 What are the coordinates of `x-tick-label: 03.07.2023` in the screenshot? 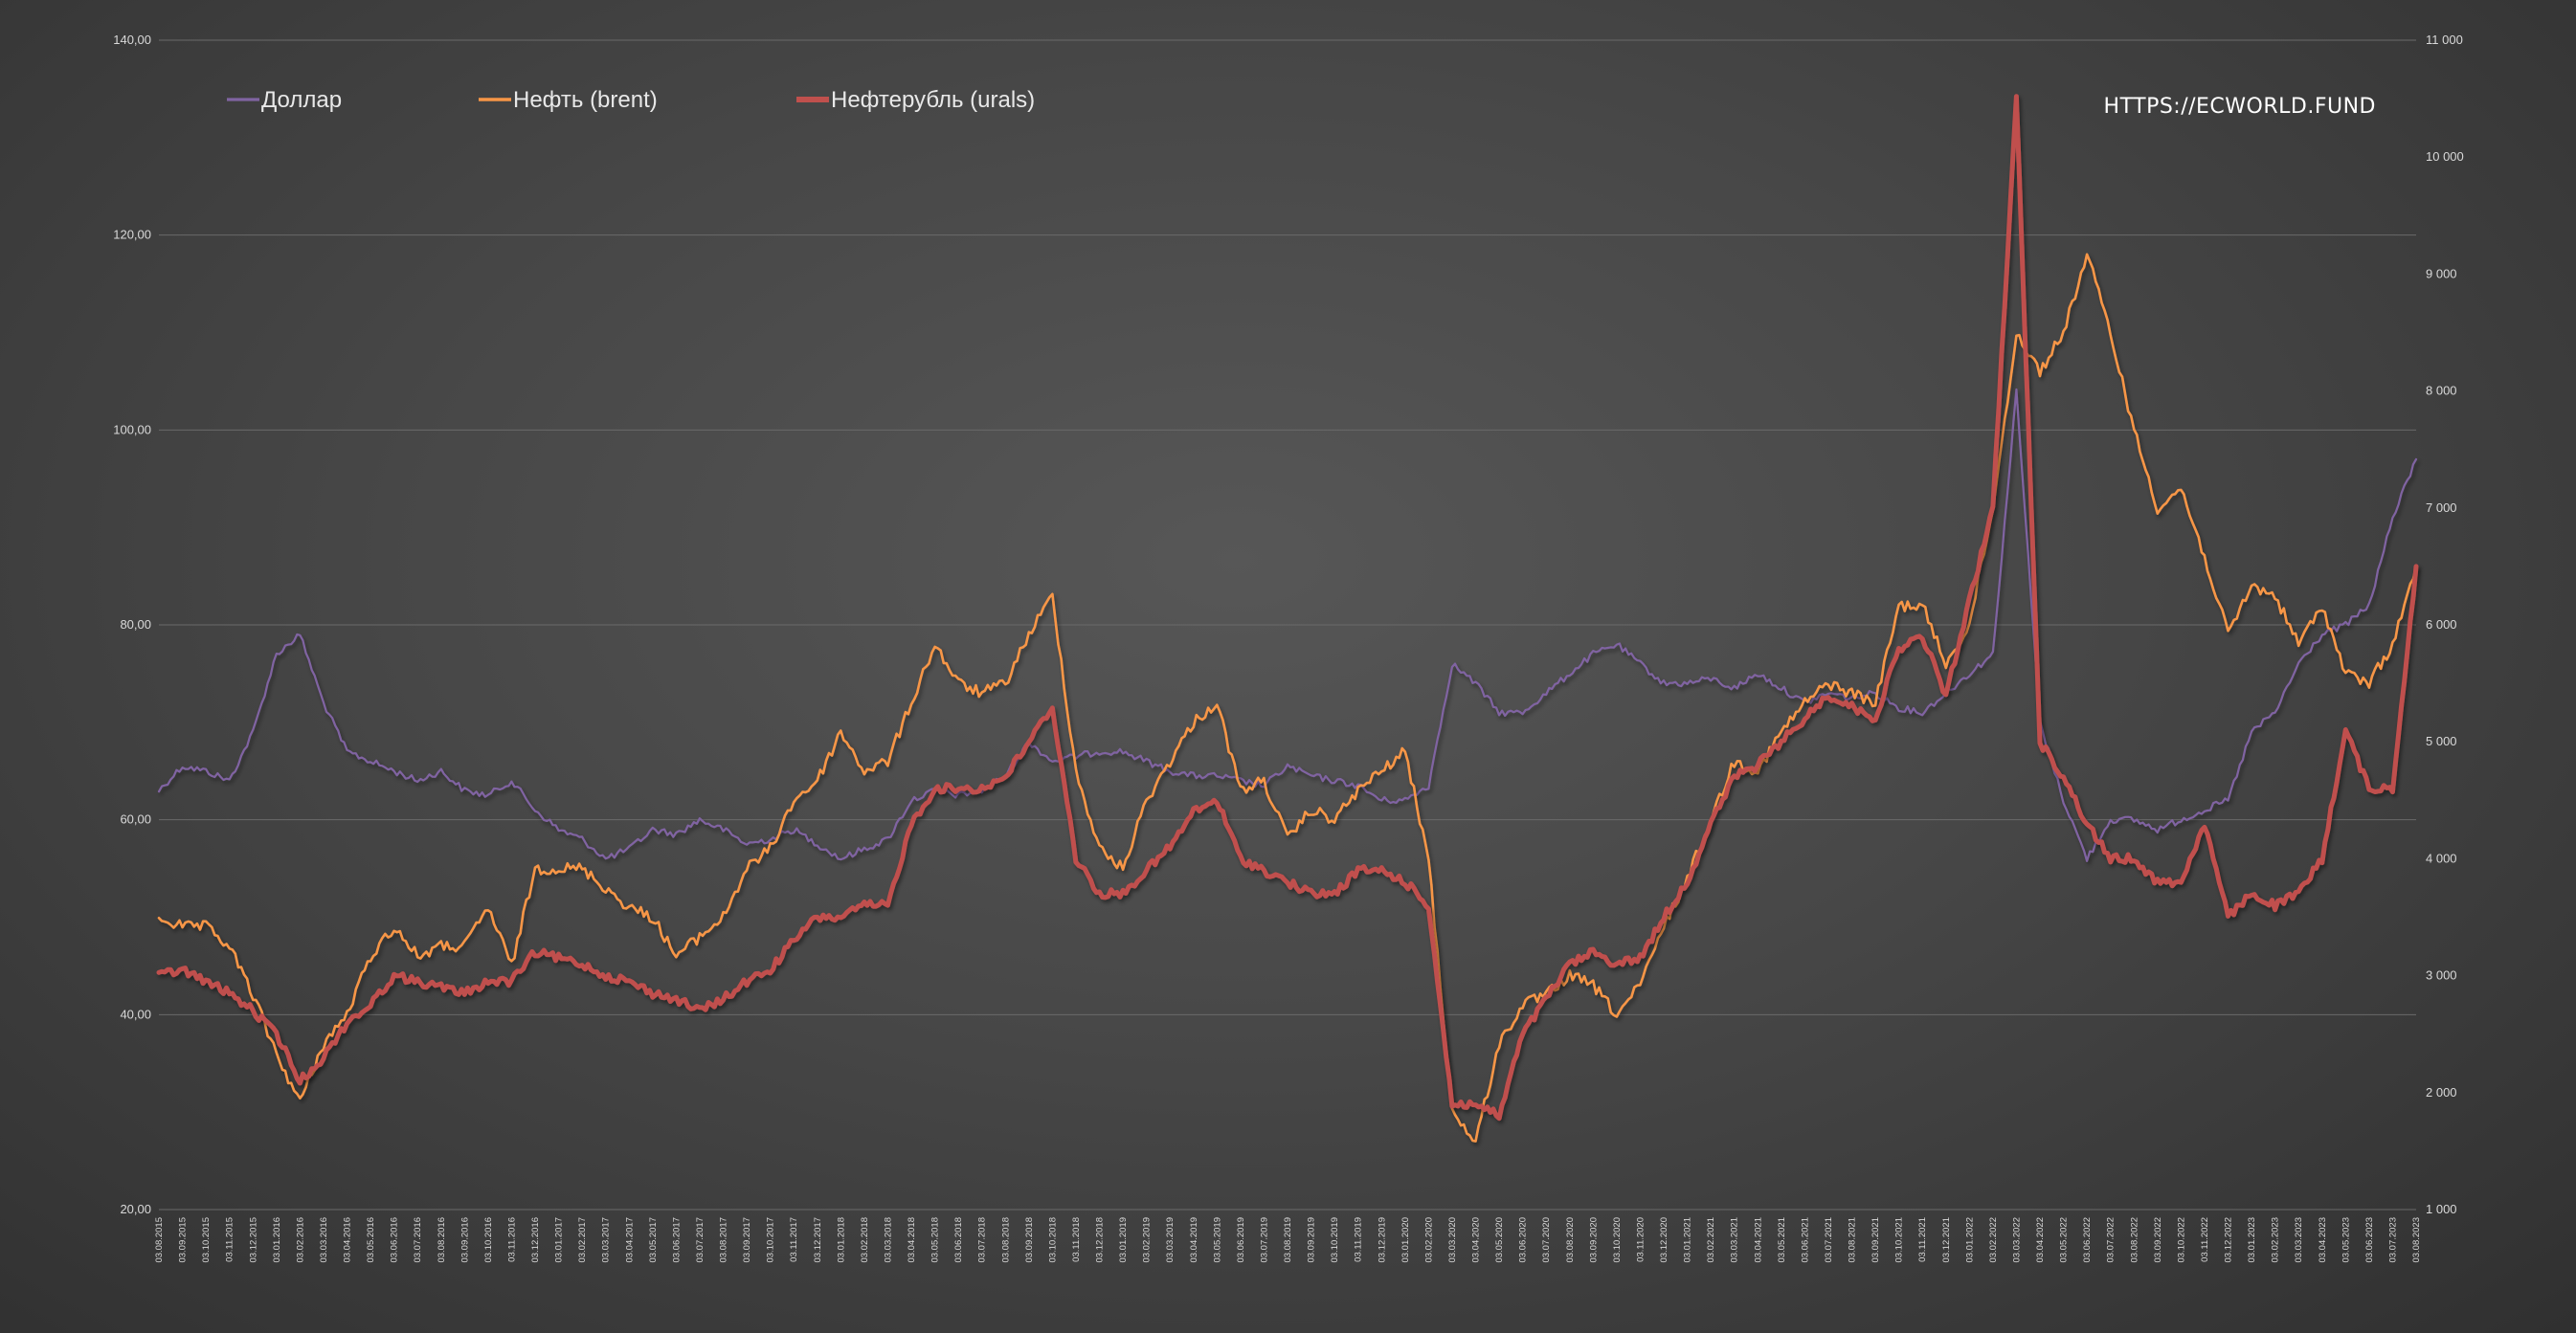 It's located at (2392, 1240).